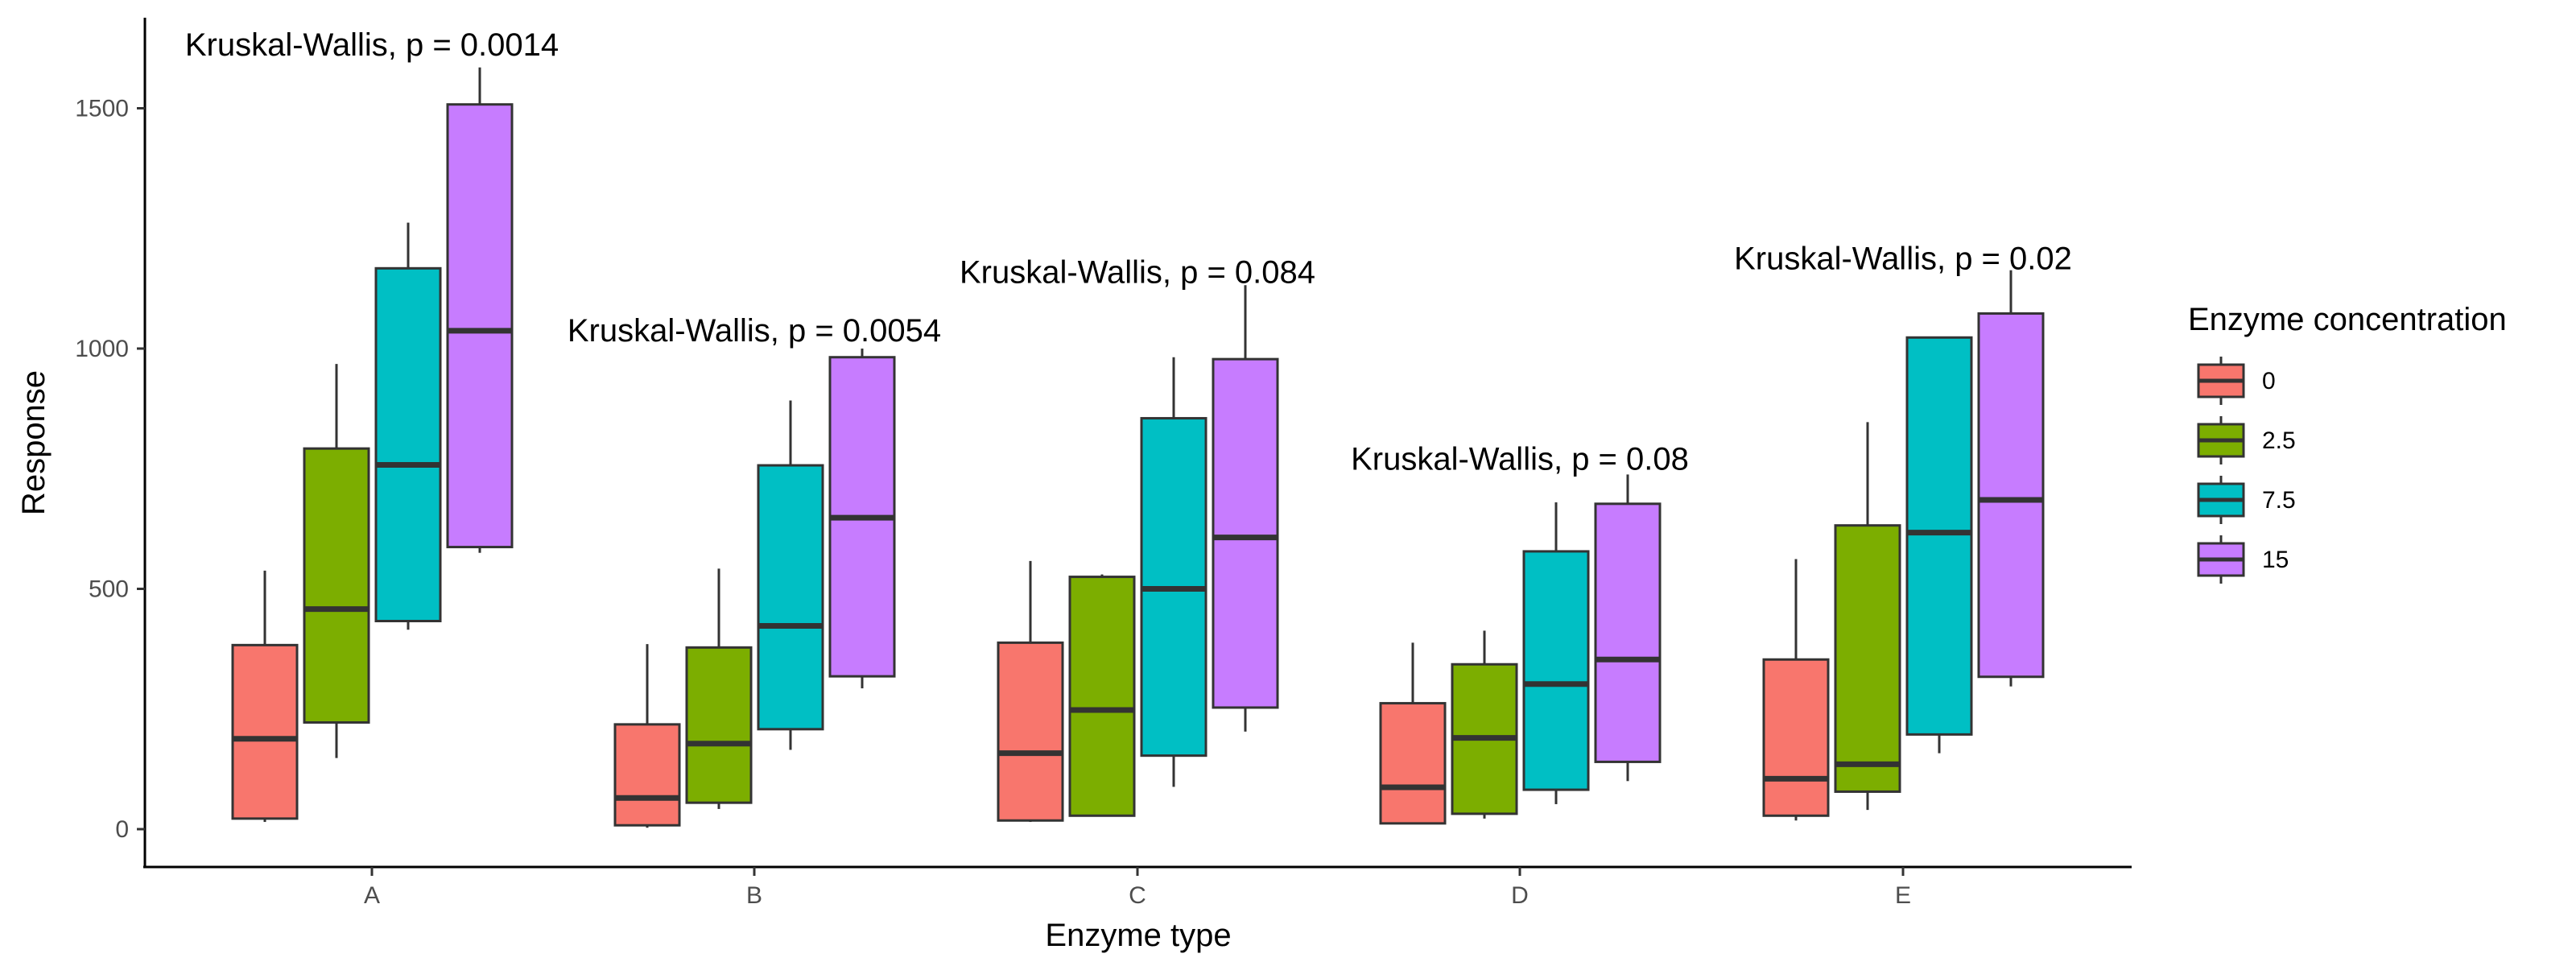 This screenshot has width=2576, height=966. What do you see at coordinates (109, 589) in the screenshot?
I see `y-tick-label: 500` at bounding box center [109, 589].